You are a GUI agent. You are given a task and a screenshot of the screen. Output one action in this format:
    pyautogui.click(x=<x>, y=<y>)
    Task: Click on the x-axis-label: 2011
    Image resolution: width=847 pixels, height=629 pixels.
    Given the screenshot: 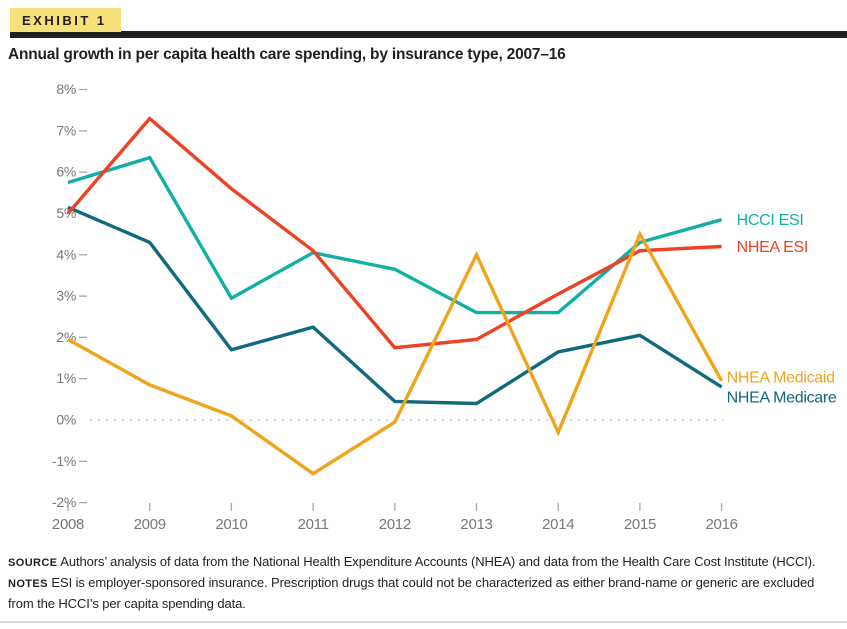 What is the action you would take?
    pyautogui.click(x=313, y=524)
    